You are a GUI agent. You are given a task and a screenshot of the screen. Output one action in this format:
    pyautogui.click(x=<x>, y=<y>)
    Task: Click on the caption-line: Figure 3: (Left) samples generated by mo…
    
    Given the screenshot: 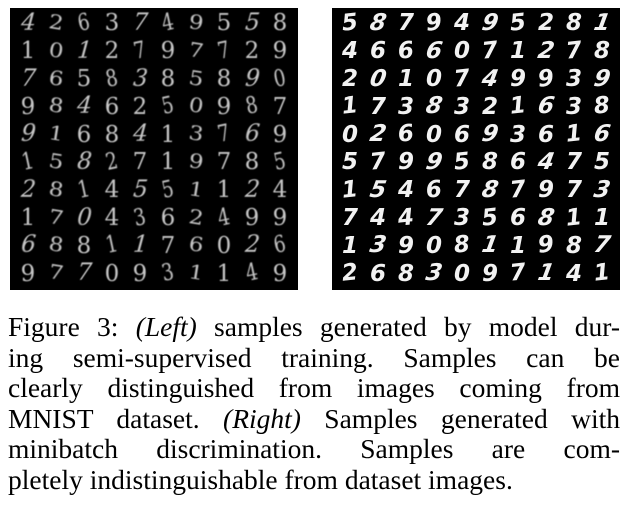 What is the action you would take?
    pyautogui.click(x=314, y=327)
    